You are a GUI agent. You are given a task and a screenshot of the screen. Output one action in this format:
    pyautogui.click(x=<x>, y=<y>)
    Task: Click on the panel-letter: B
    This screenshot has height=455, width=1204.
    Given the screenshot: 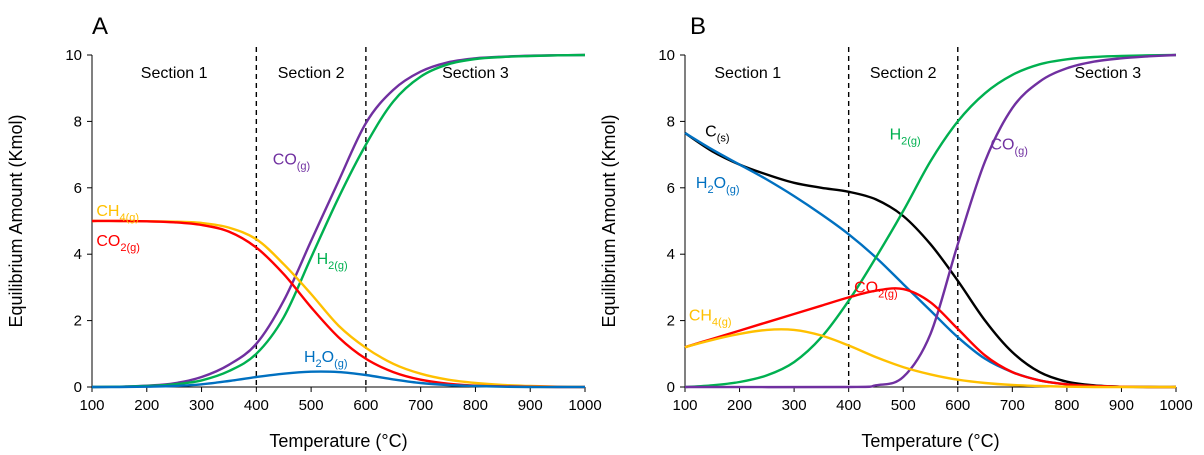 What is the action you would take?
    pyautogui.click(x=698, y=26)
    